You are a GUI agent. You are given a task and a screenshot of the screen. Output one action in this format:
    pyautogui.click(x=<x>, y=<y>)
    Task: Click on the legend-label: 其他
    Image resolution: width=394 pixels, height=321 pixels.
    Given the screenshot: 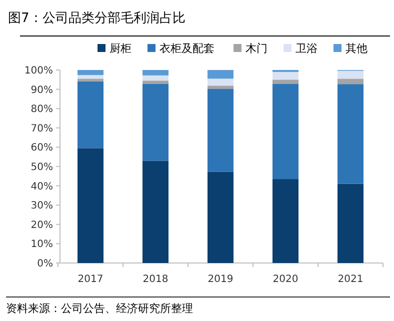 What is the action you would take?
    pyautogui.click(x=357, y=48)
    